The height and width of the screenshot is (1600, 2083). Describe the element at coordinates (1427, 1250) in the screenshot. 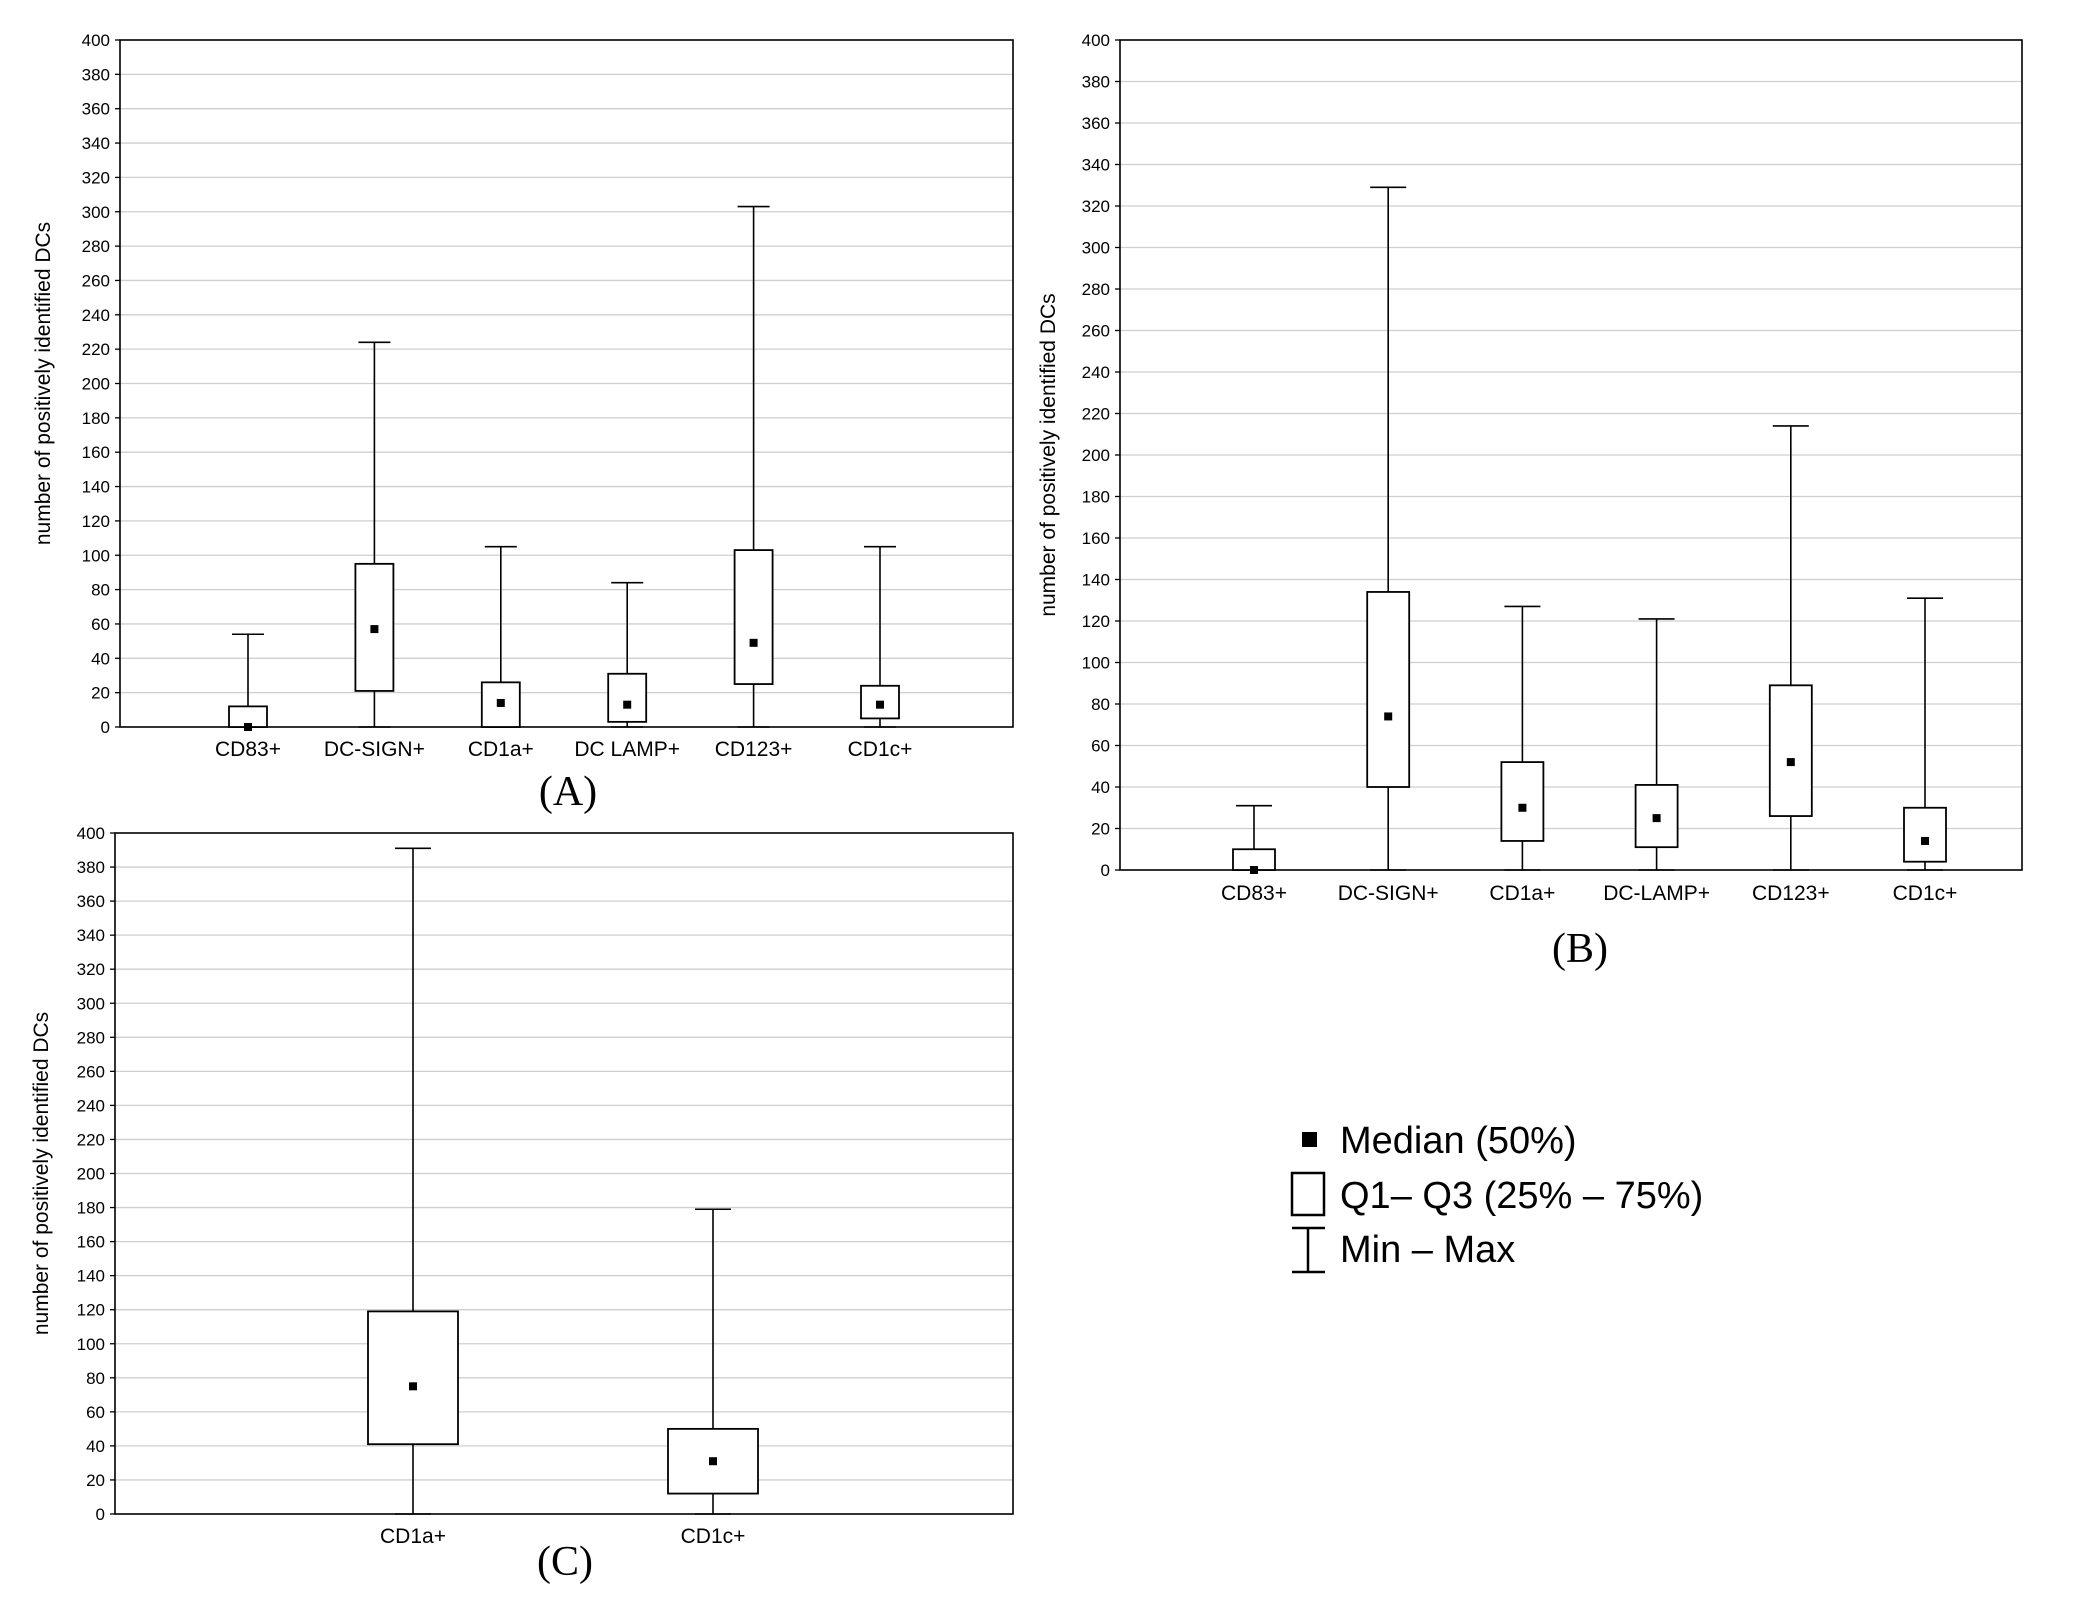

I see `legend-range-label: Min – Max` at that location.